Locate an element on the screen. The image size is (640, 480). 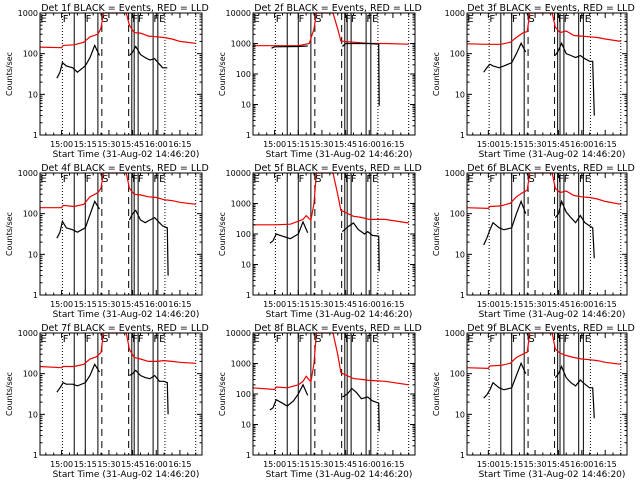
panel-title: Det 2f BLACK = Events, RED = LLD is located at coordinates (338, 8).